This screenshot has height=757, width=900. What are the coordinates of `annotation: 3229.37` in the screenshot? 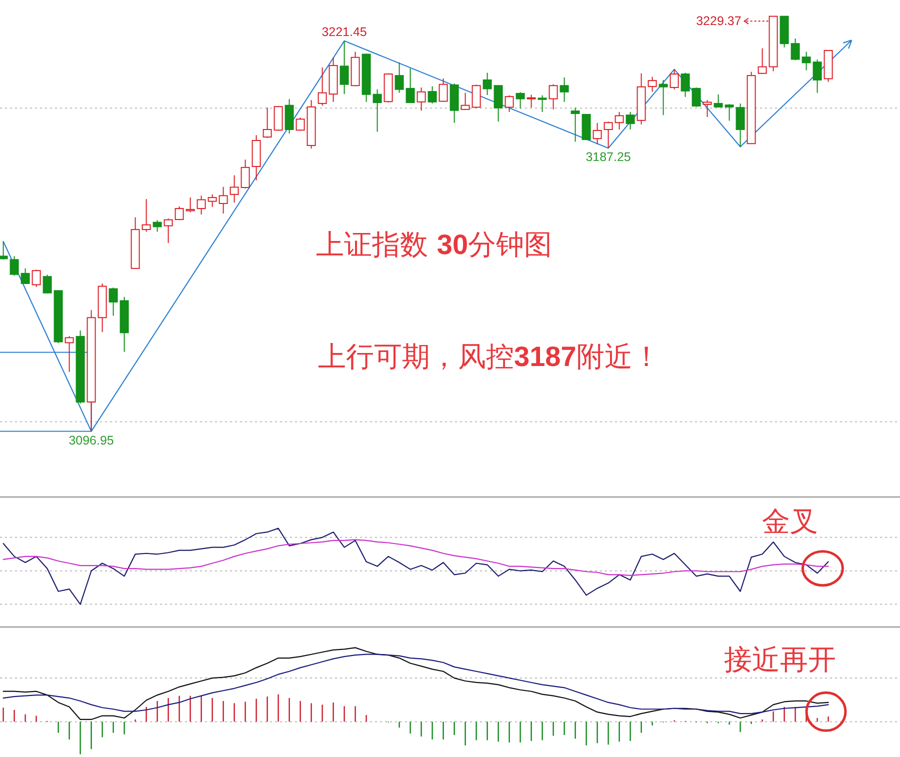 It's located at (719, 21).